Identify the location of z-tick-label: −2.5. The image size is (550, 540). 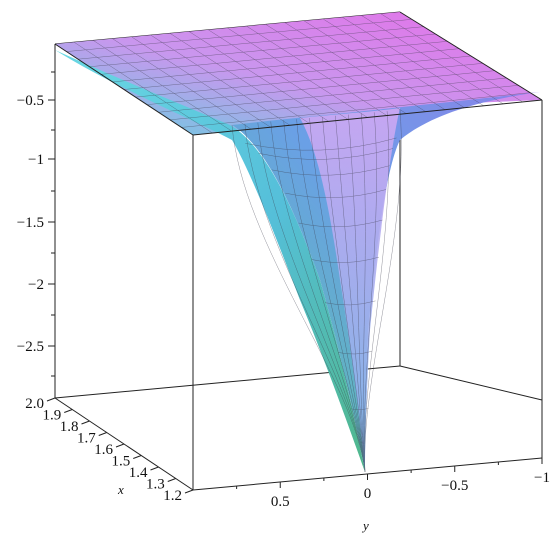
(30, 347).